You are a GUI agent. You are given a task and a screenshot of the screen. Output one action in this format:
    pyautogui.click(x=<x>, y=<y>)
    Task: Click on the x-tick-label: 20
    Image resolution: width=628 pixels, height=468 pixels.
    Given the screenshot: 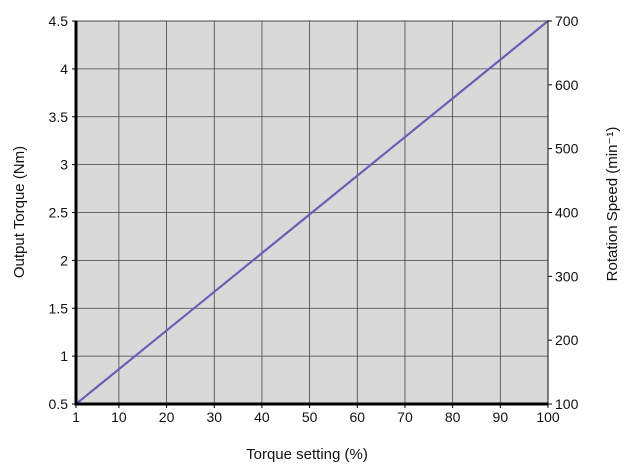 What is the action you would take?
    pyautogui.click(x=167, y=417)
    